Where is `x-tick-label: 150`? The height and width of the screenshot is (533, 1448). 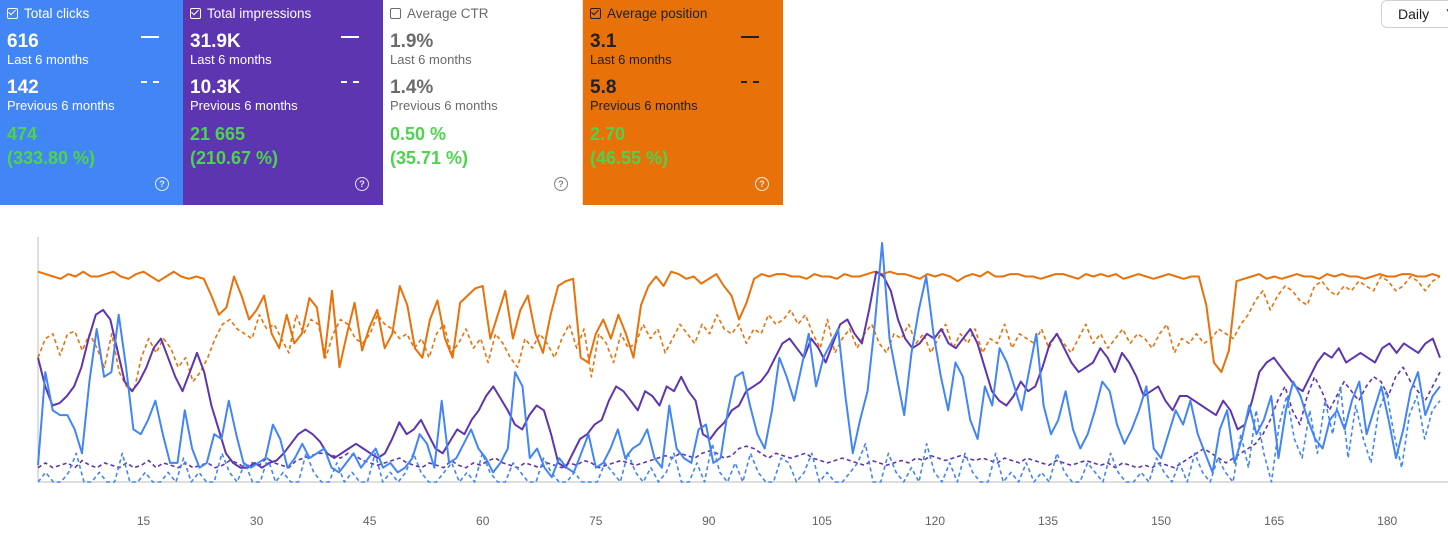
x-tick-label: 150 is located at coordinates (1161, 521).